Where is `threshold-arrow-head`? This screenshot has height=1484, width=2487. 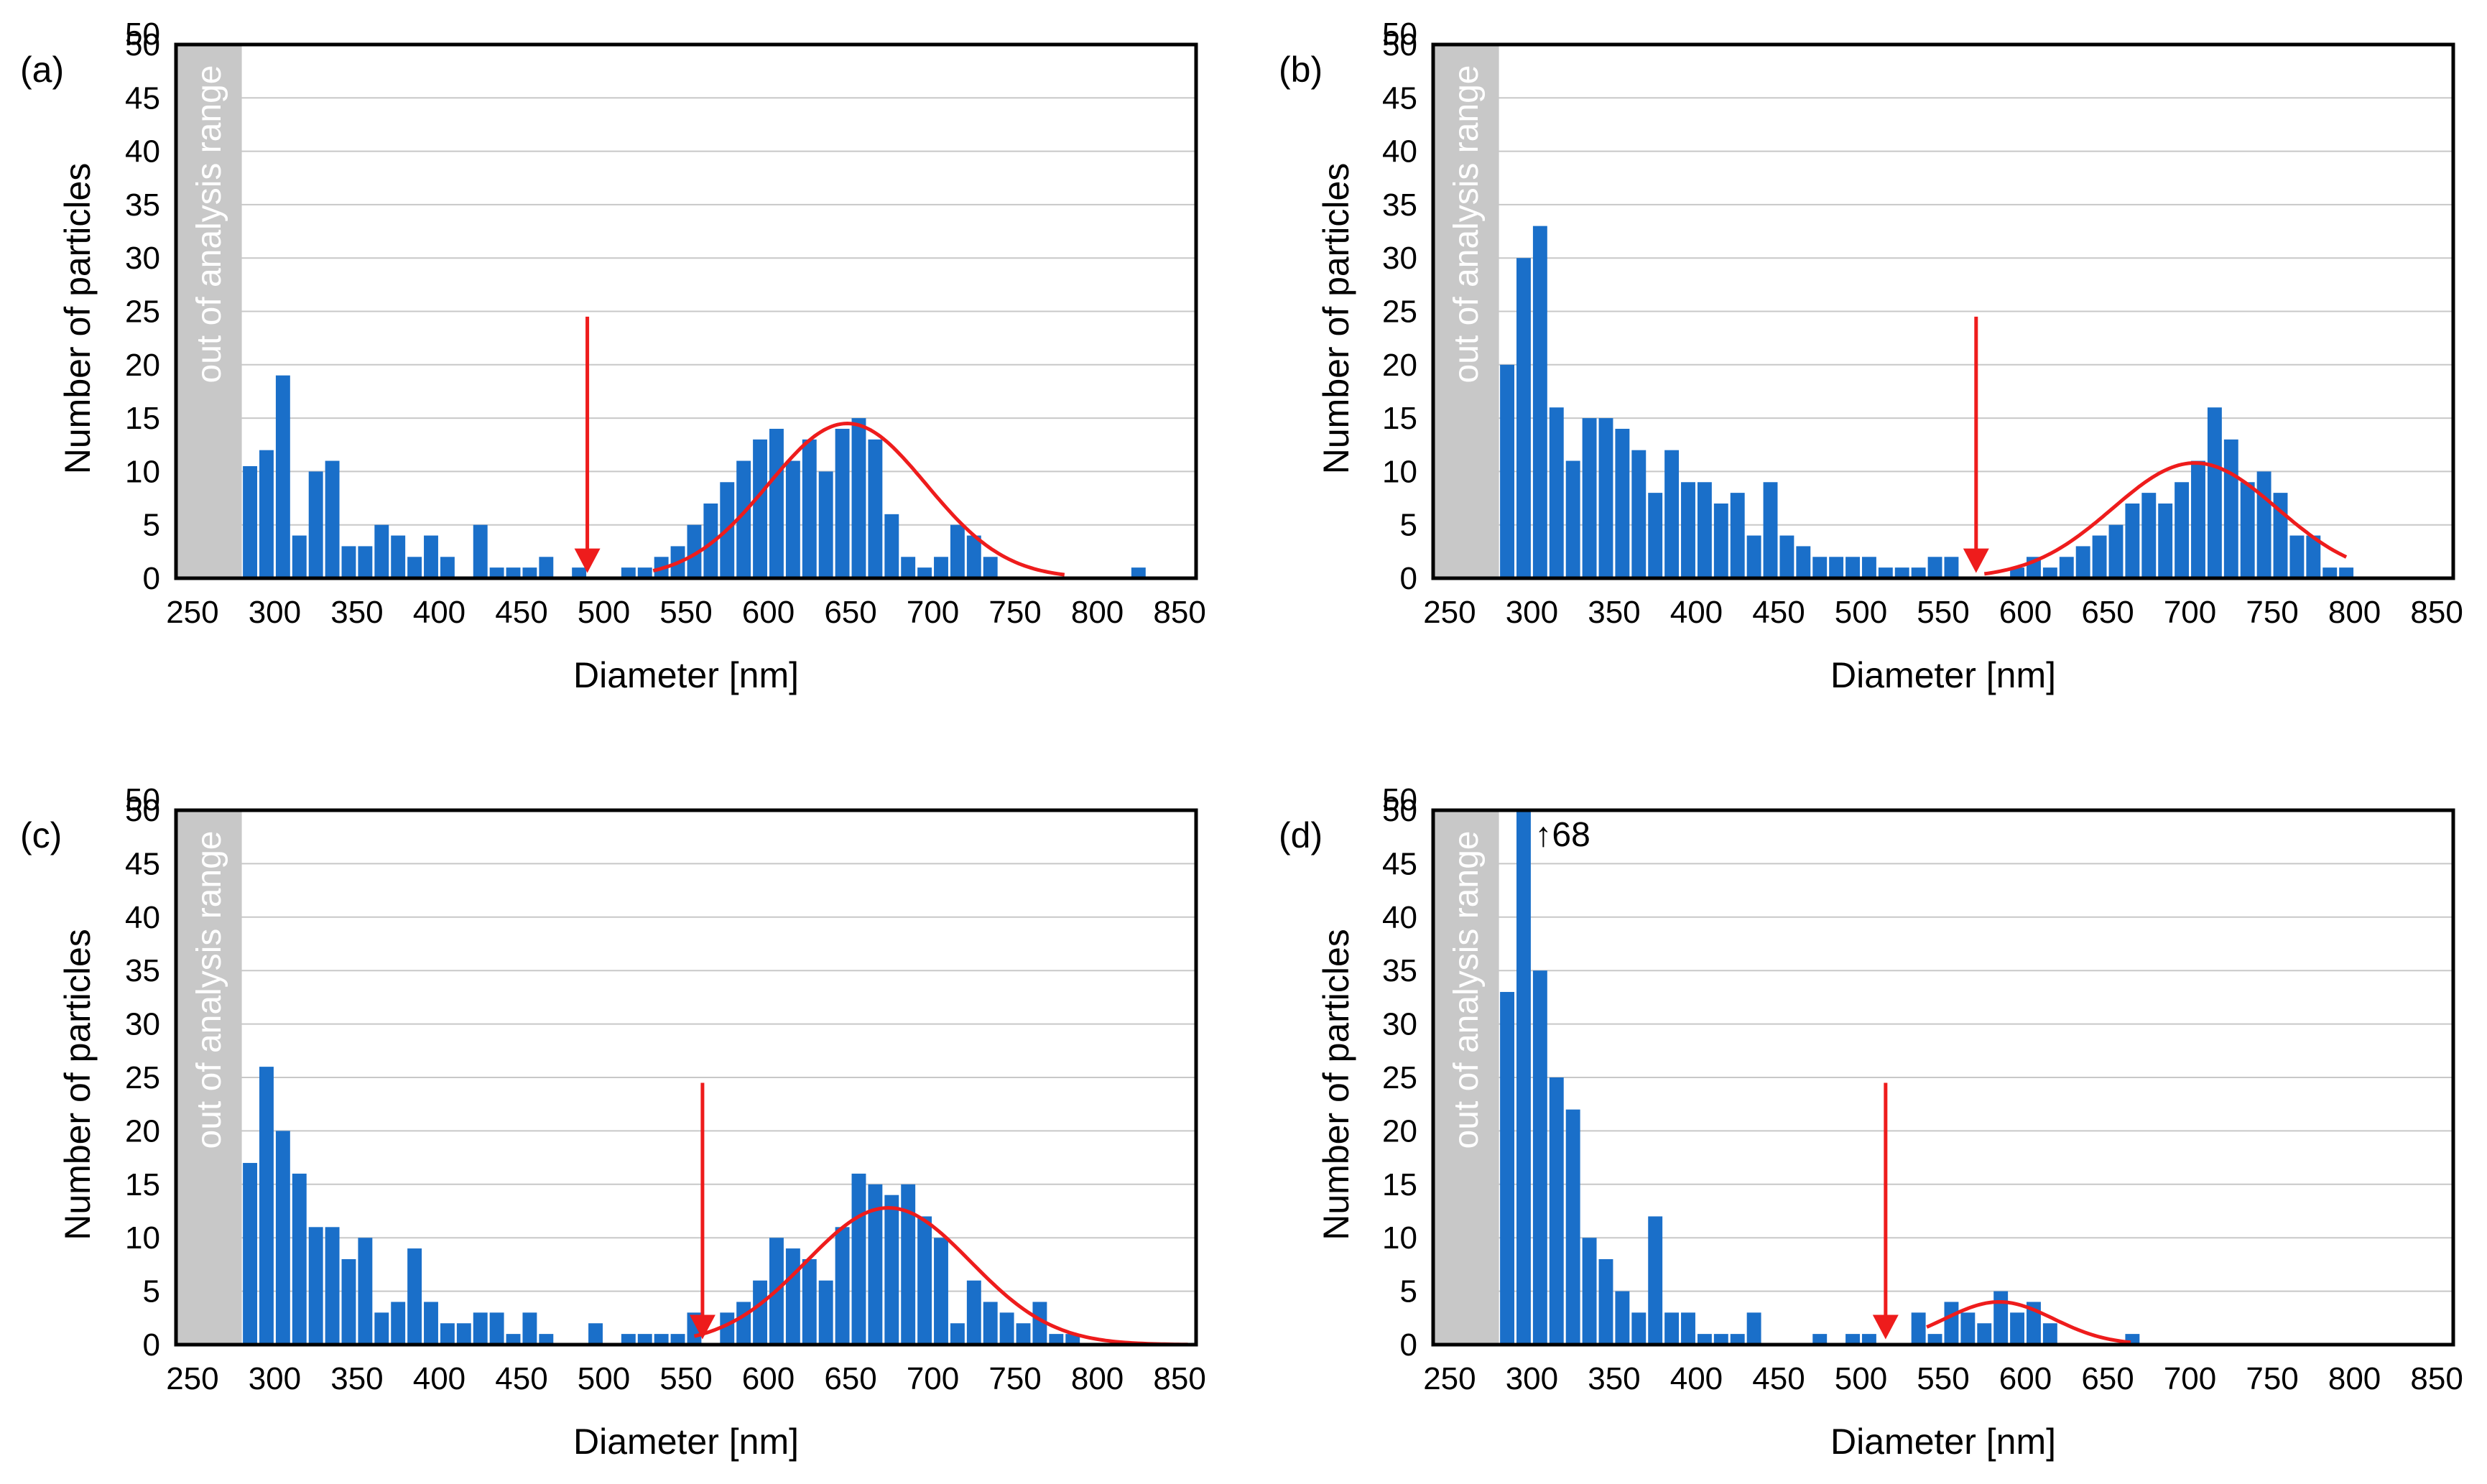
threshold-arrow-head is located at coordinates (1886, 1327).